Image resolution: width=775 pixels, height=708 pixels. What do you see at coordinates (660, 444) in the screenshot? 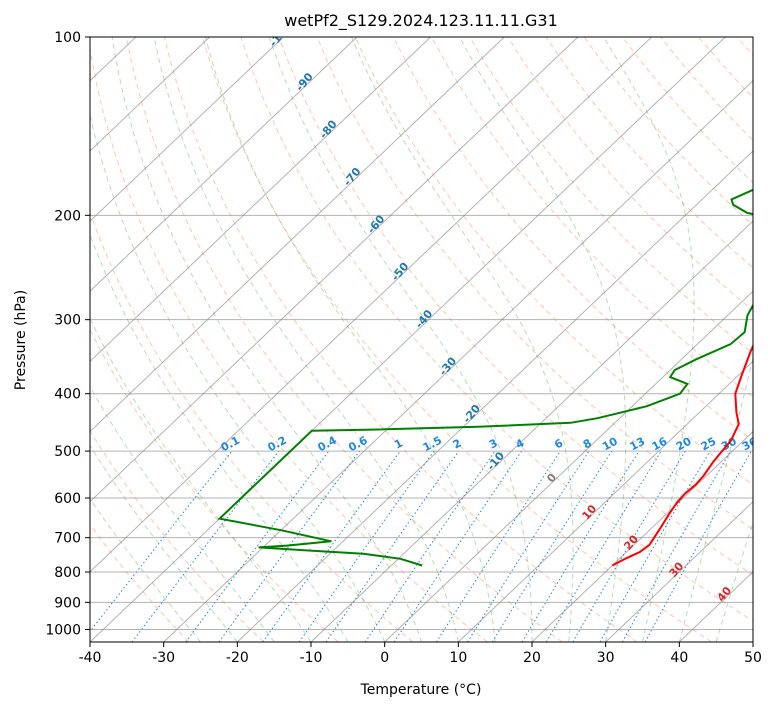
I see `mixing-ratio-label: 16` at bounding box center [660, 444].